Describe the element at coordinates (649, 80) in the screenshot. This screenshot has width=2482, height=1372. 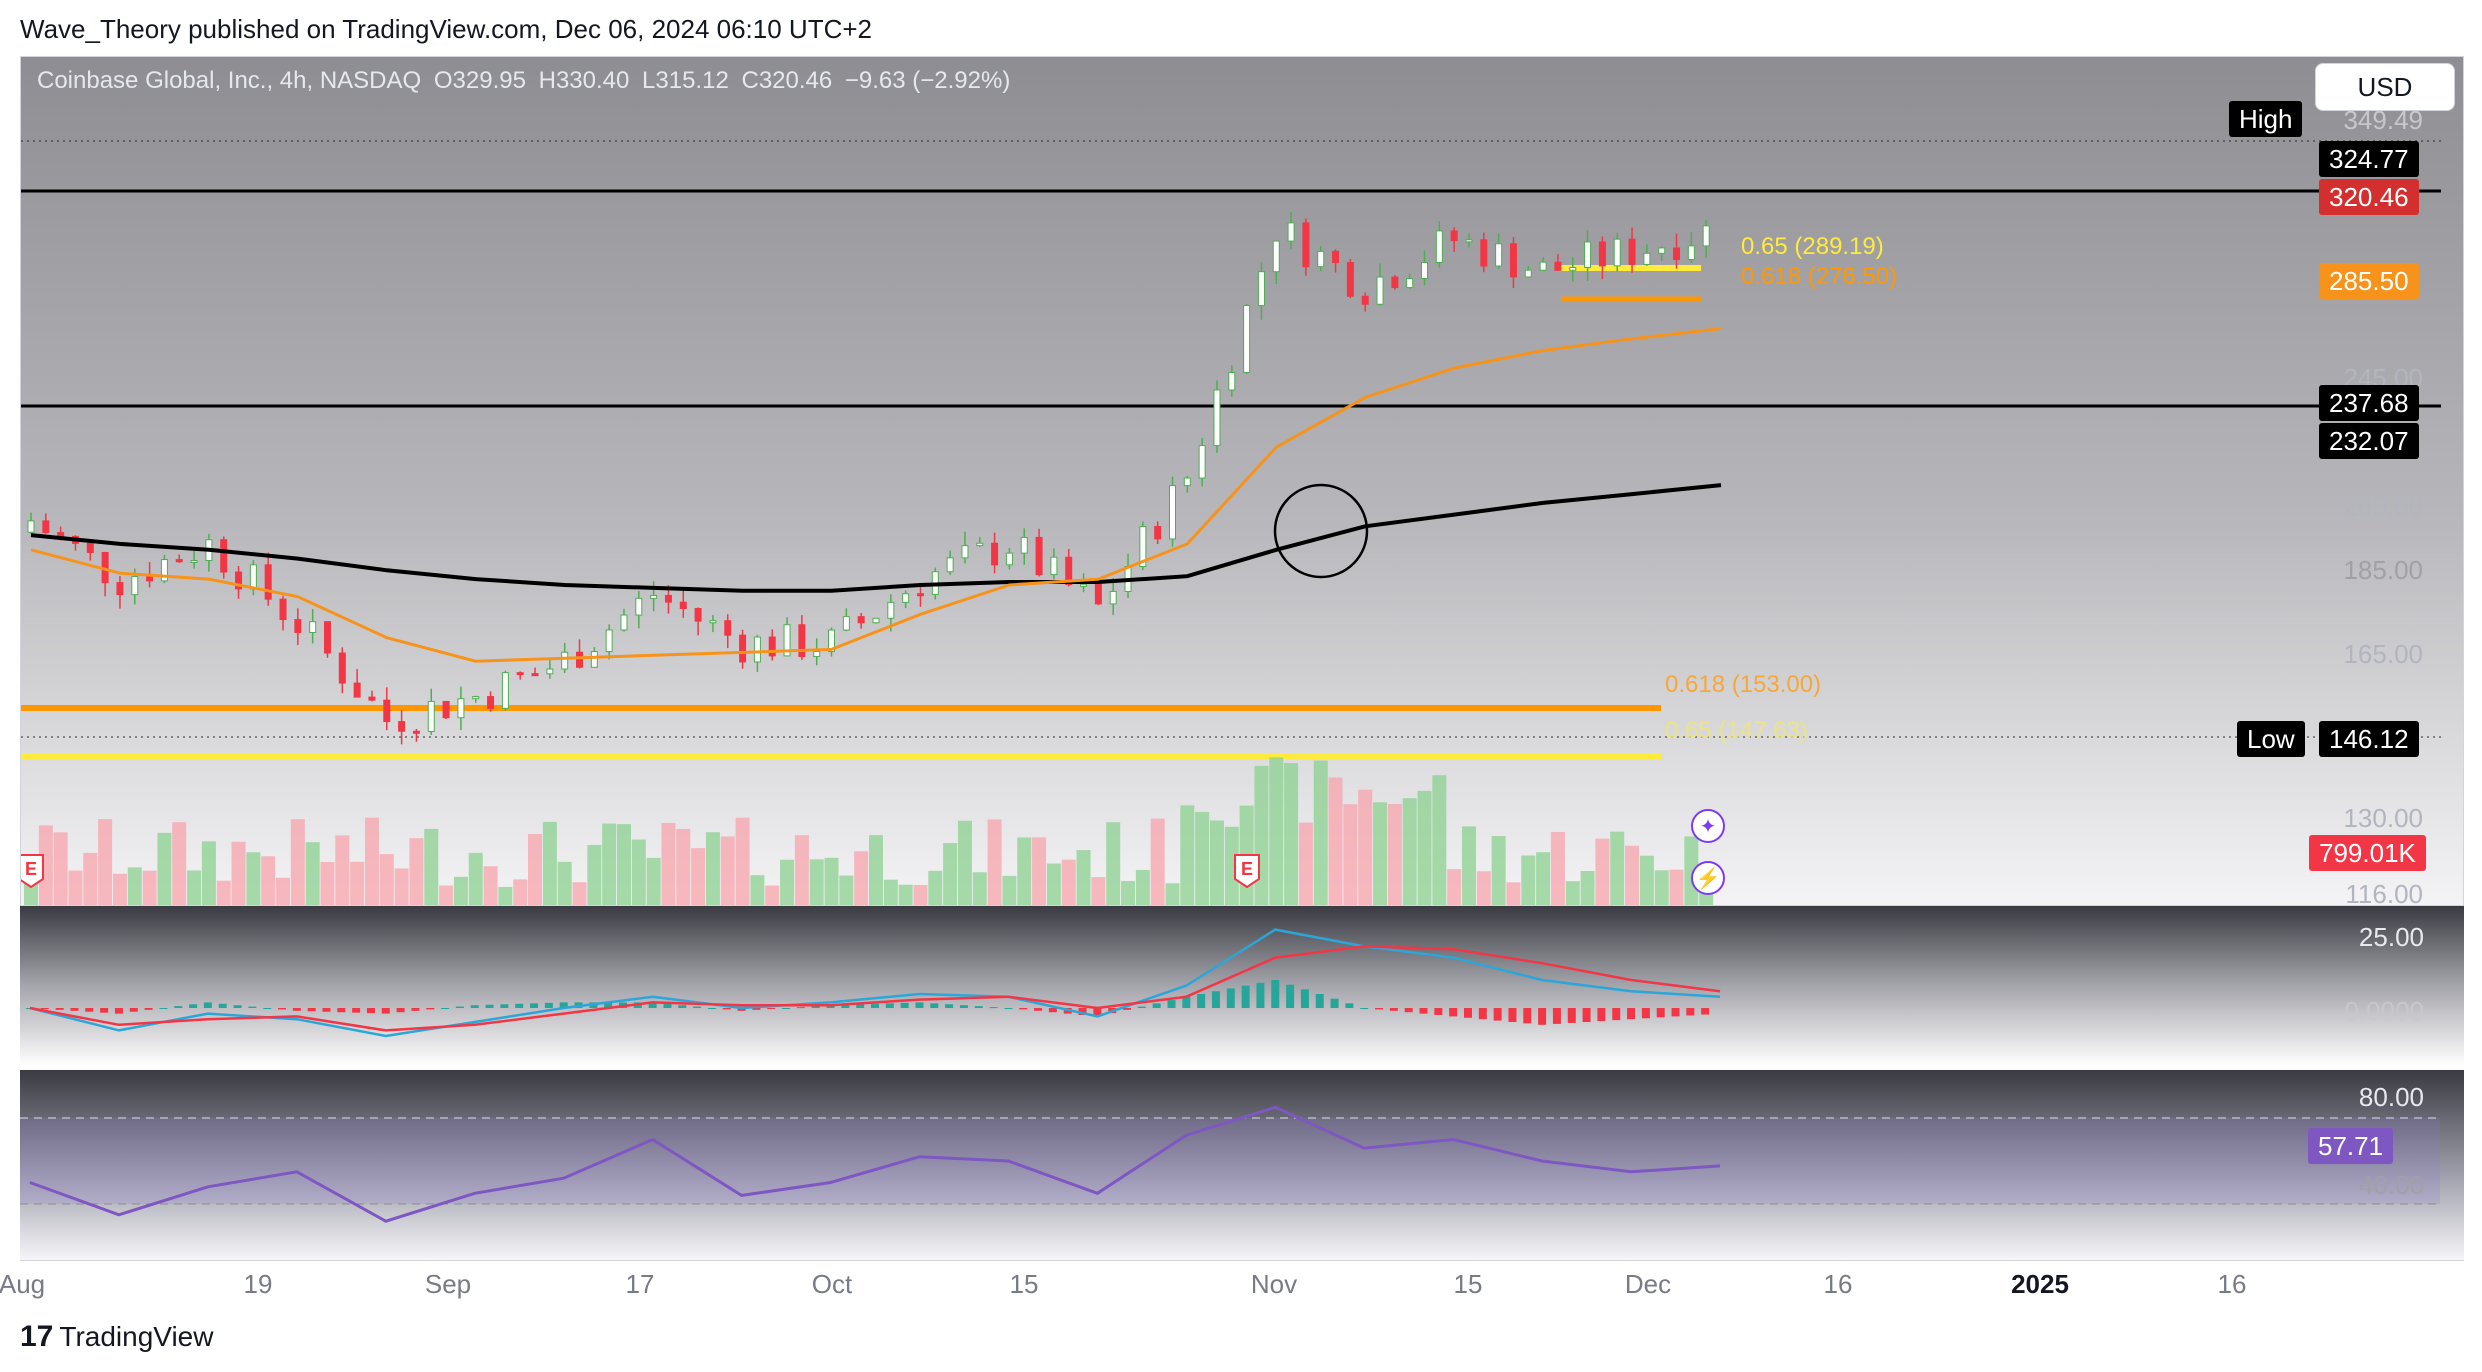
I see `legend-low-label: L` at that location.